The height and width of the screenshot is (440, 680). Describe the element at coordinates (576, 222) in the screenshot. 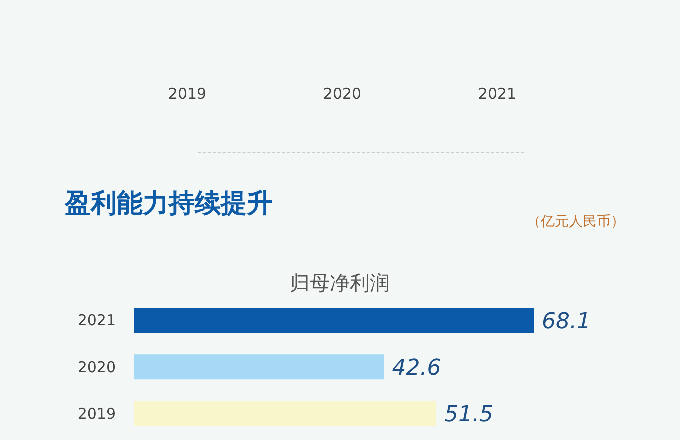

I see `text: （亿元人民币）` at that location.